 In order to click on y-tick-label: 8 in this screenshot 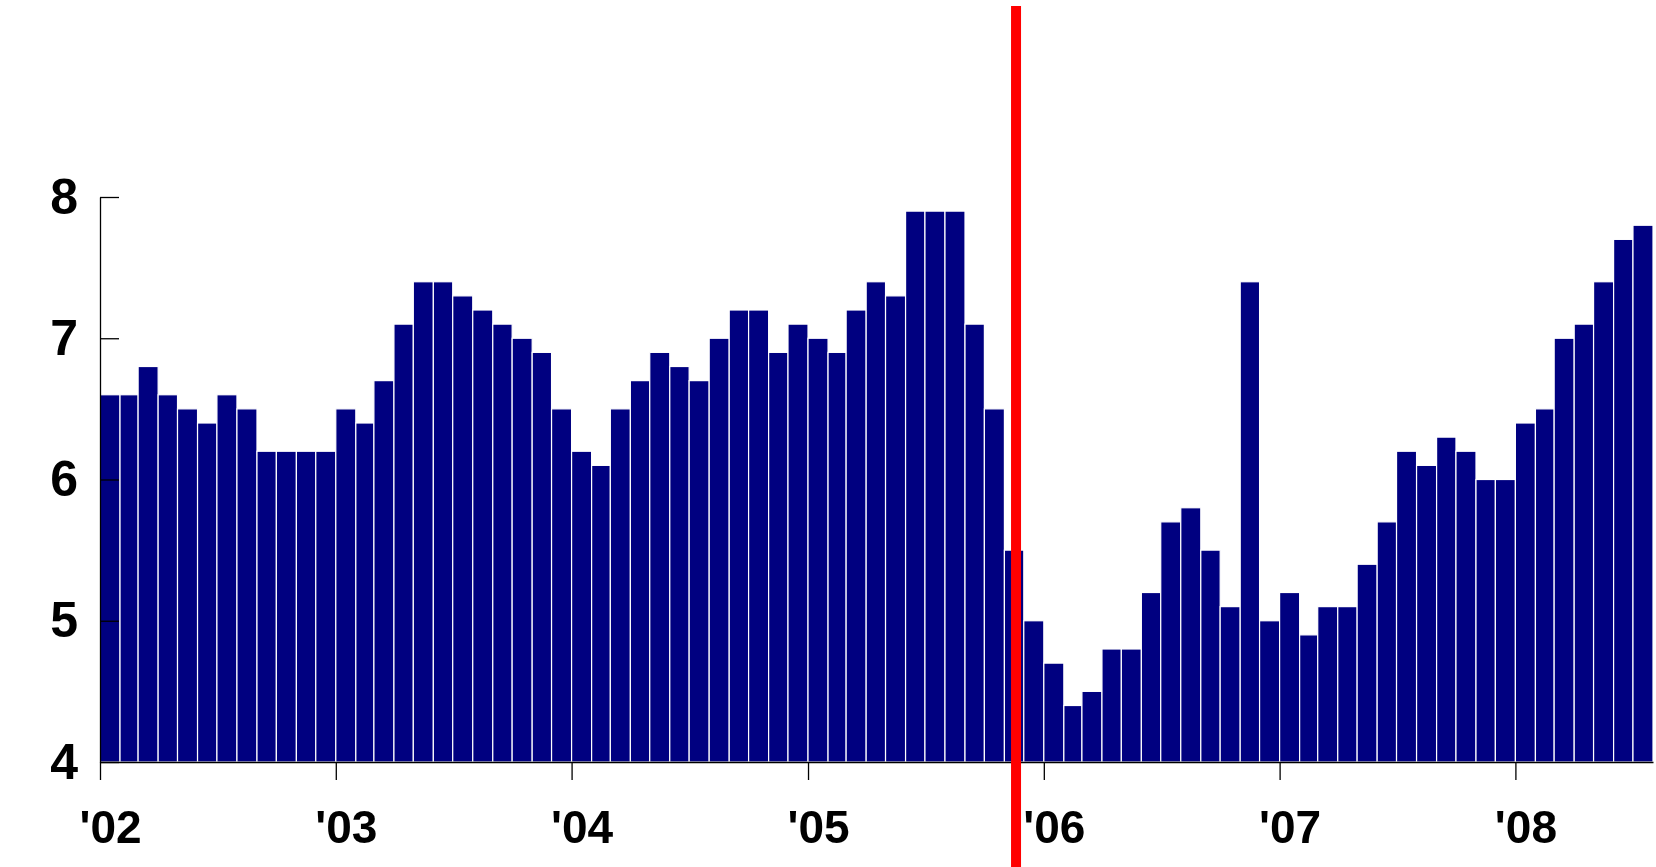, I will do `click(64, 196)`.